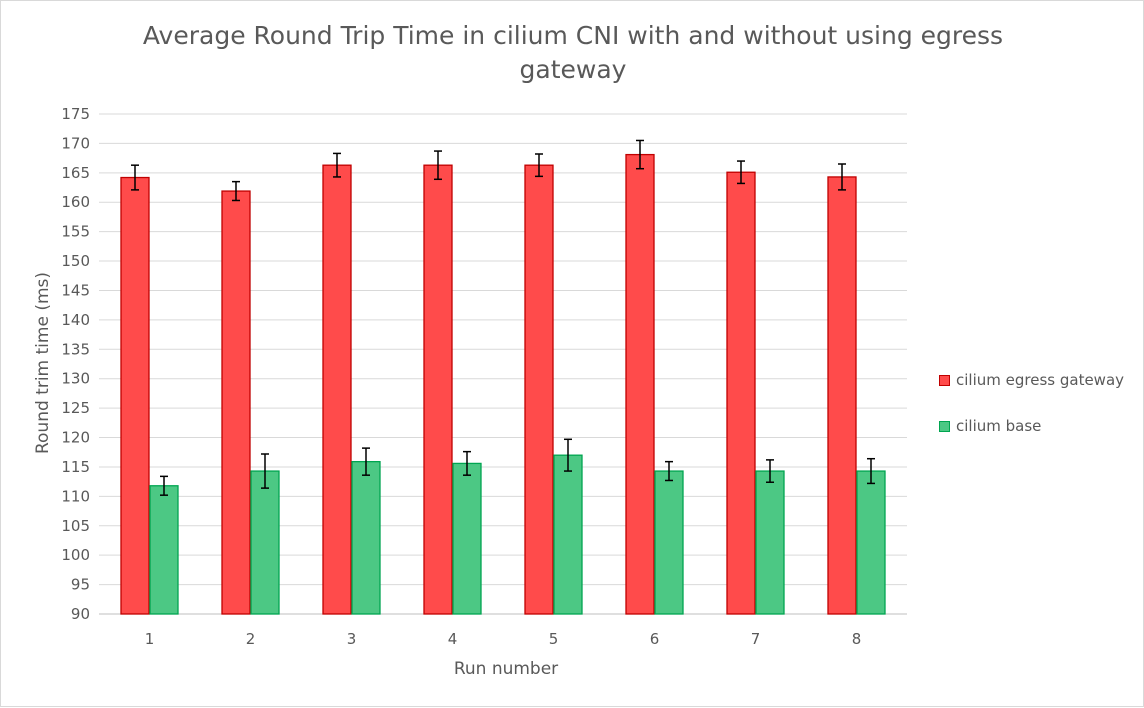  I want to click on y-tick-label: 165, so click(75, 173).